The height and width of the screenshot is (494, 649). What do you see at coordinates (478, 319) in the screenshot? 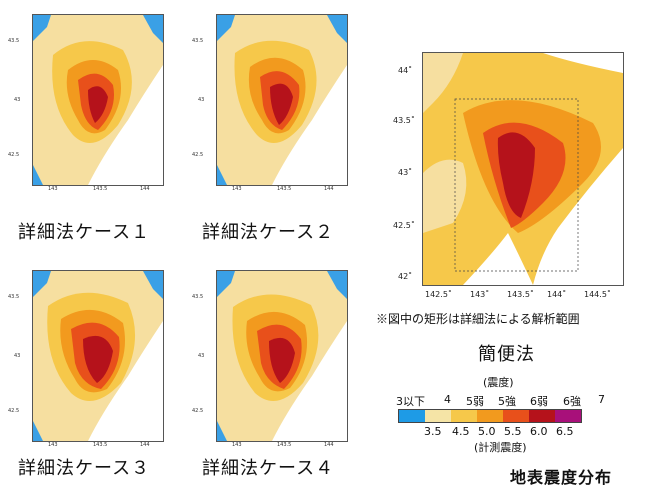
I see `analysis-range-note: ※図中の矩形は詳細法による解析範囲` at bounding box center [478, 319].